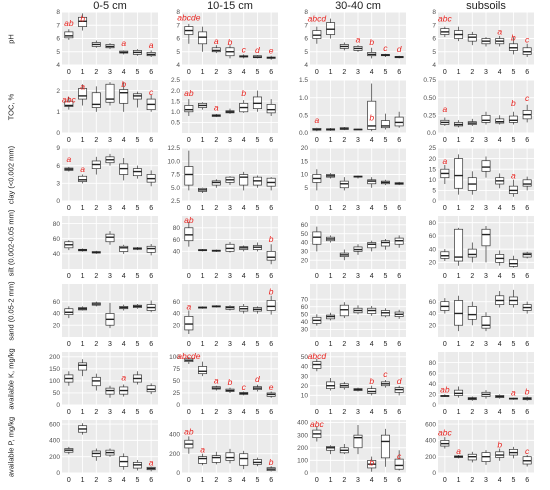 The image size is (550, 490). Describe the element at coordinates (303, 116) in the screenshot. I see `y-tick-label: 0.5` at that location.